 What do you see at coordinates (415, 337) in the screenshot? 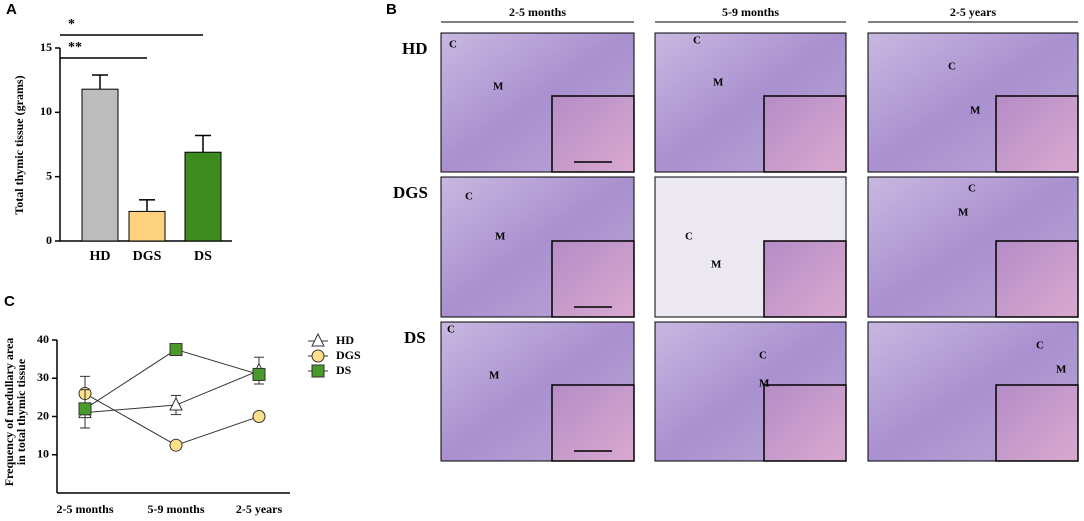
I see `row-label: DS` at bounding box center [415, 337].